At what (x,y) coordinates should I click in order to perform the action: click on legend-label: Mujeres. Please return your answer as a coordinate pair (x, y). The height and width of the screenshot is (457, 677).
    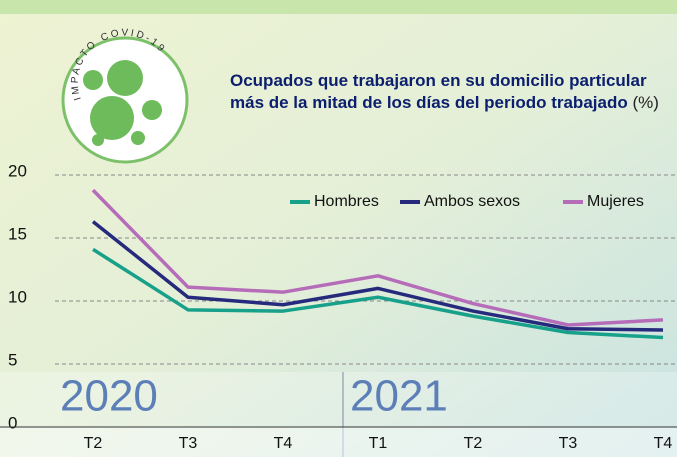
    Looking at the image, I should click on (615, 201).